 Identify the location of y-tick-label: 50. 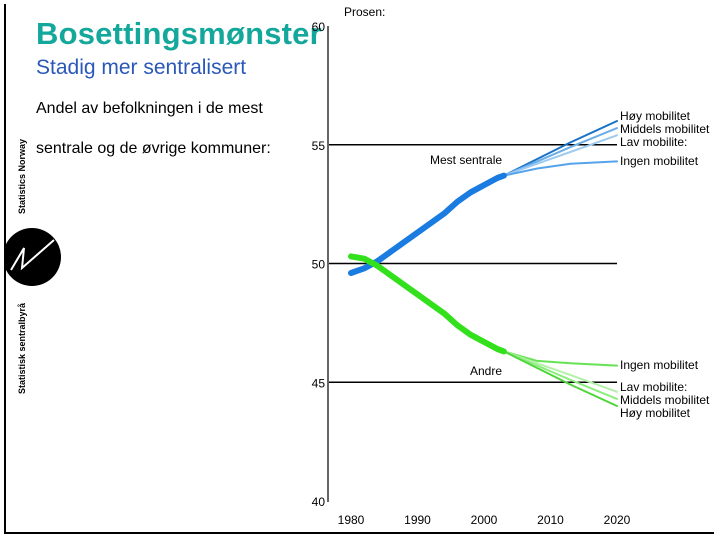
(319, 265).